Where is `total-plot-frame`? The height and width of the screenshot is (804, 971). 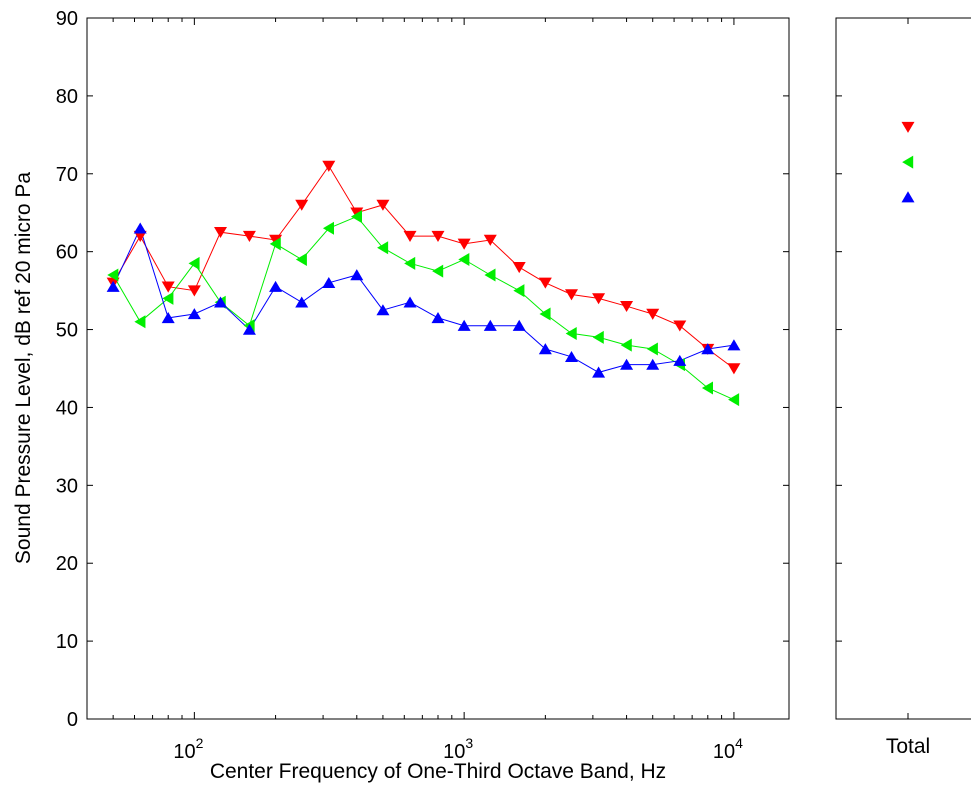
total-plot-frame is located at coordinates (903, 368).